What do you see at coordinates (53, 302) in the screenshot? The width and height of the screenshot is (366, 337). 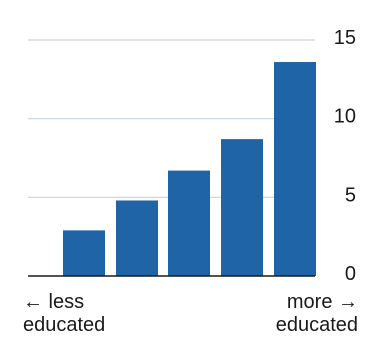 I see `x-left-label-line1: ← less` at bounding box center [53, 302].